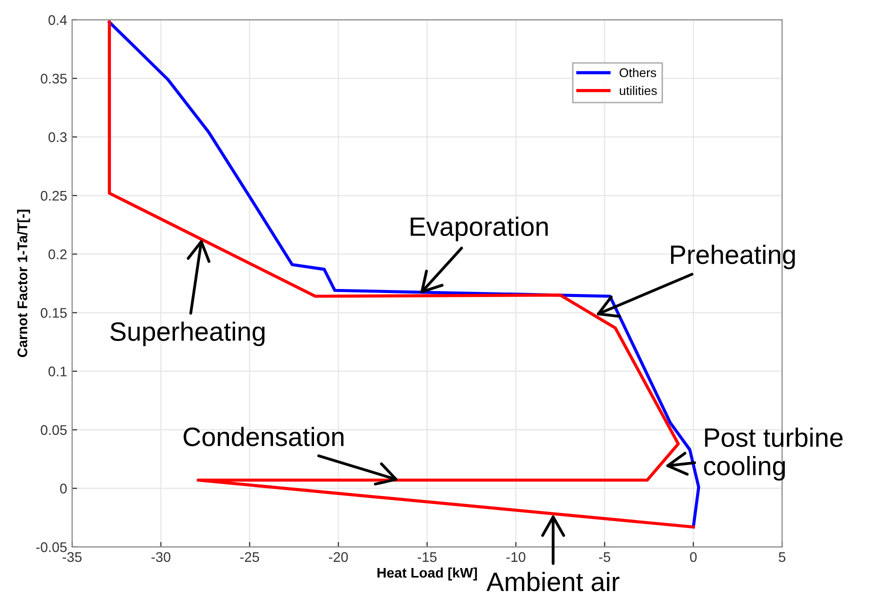 Image resolution: width=869 pixels, height=601 pixels. Describe the element at coordinates (638, 91) in the screenshot. I see `legend-label: utilities` at that location.